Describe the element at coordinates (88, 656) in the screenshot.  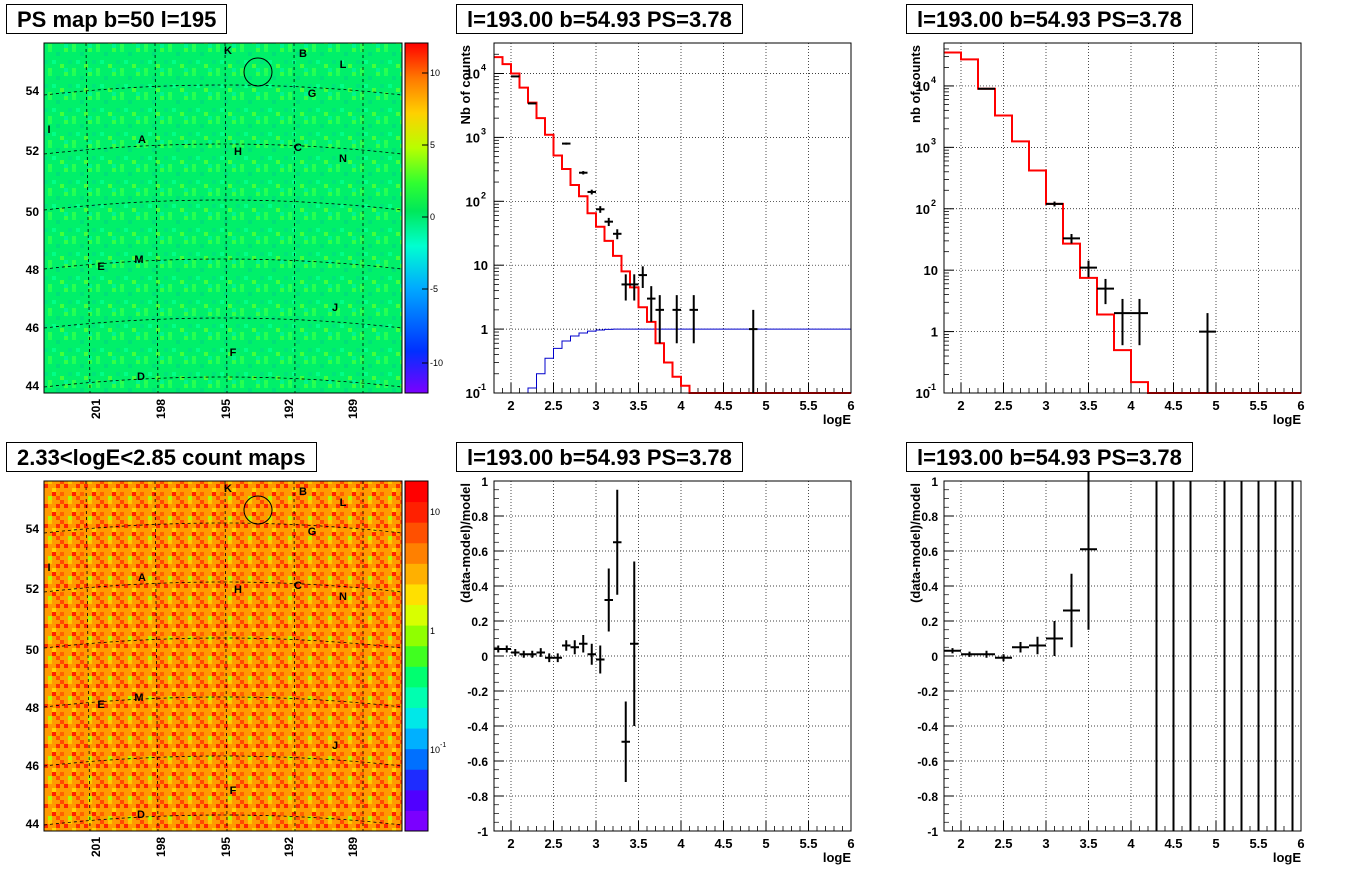
I see `map-counts-lon-line` at that location.